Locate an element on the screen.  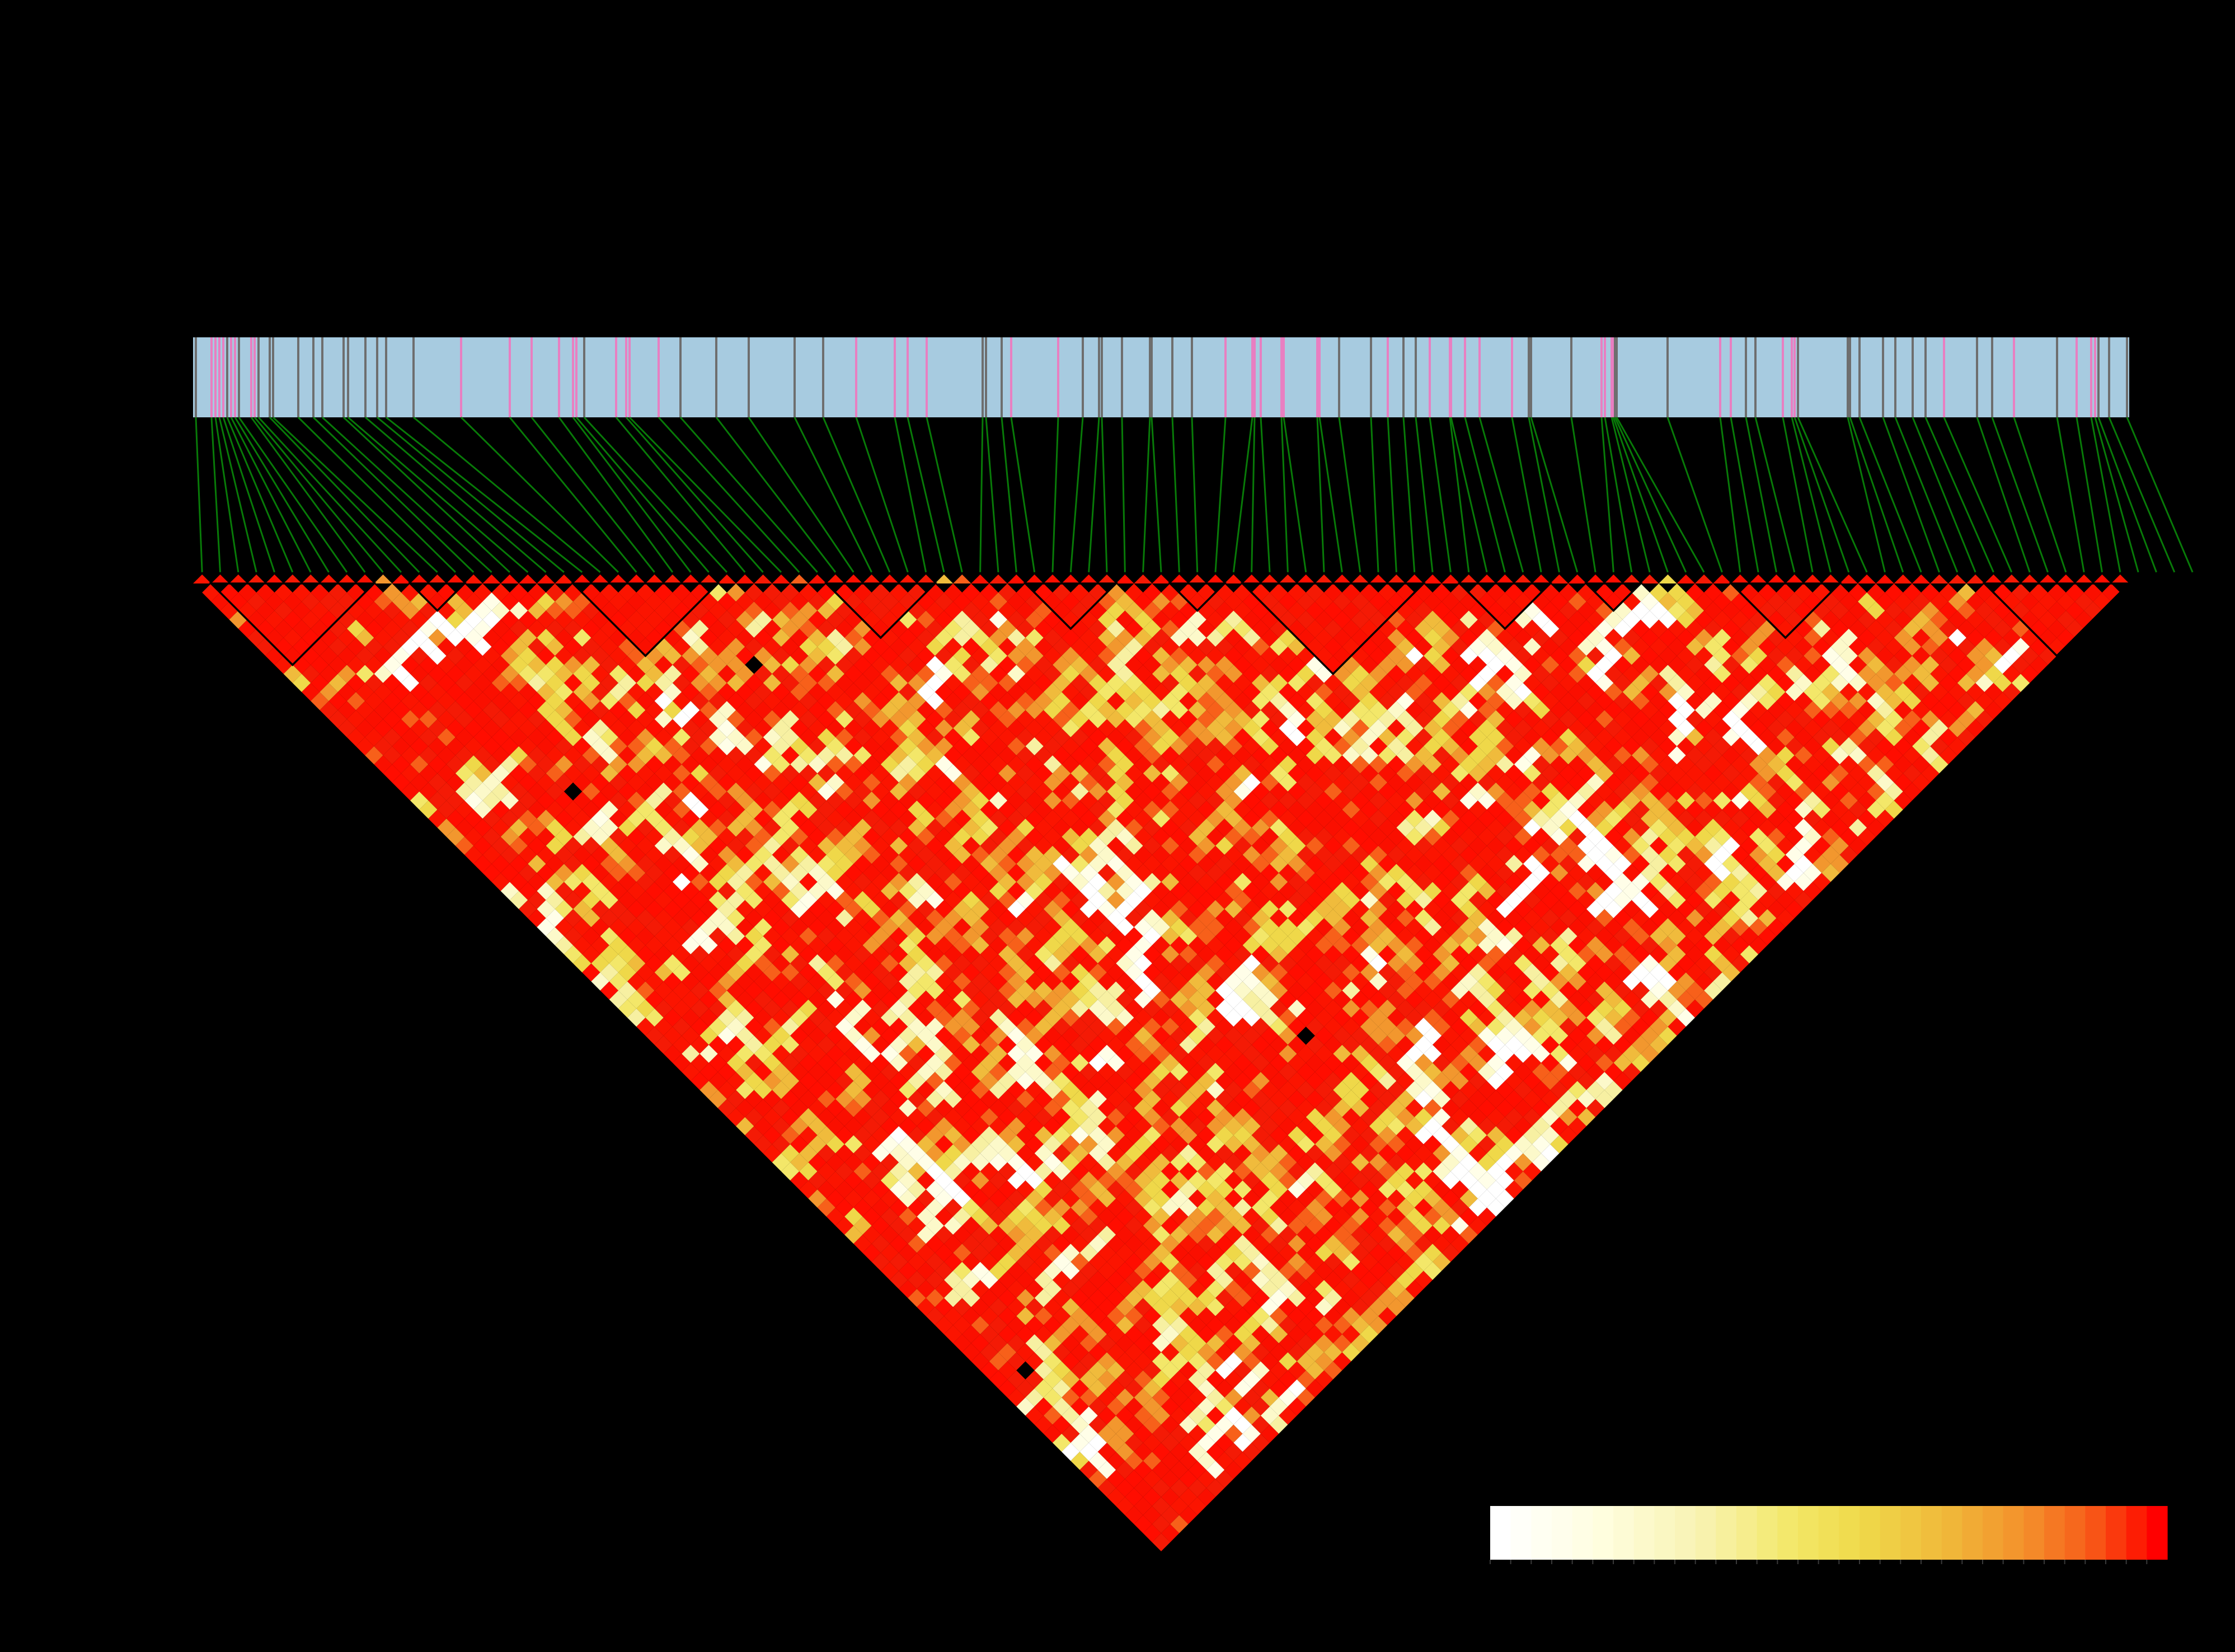
physical-map-track-group is located at coordinates (1161, 377).